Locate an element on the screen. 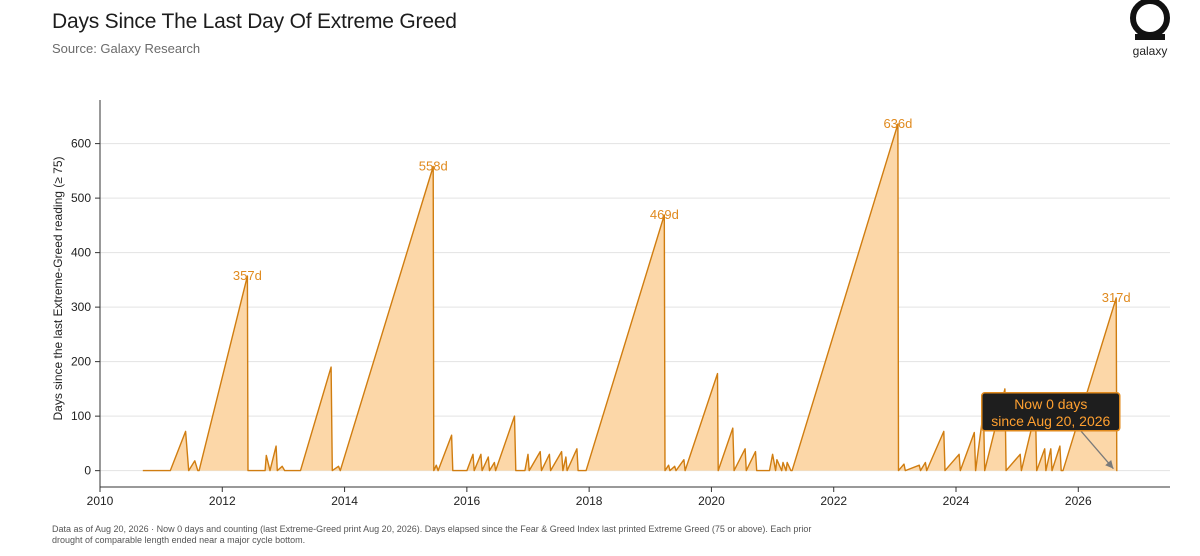 The image size is (1200, 556). x-tick-label-2022: 2022 is located at coordinates (833, 501).